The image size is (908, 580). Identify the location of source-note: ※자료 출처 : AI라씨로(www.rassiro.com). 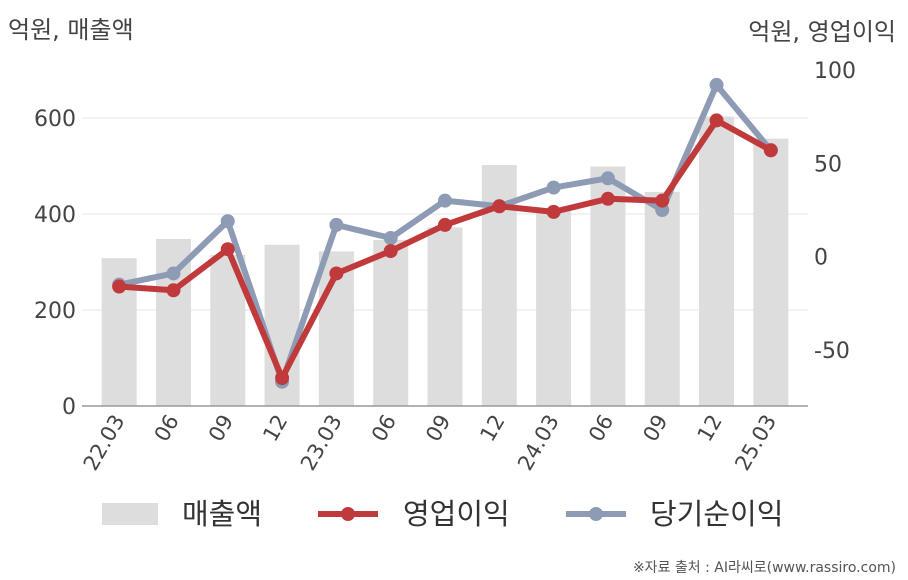
(764, 568).